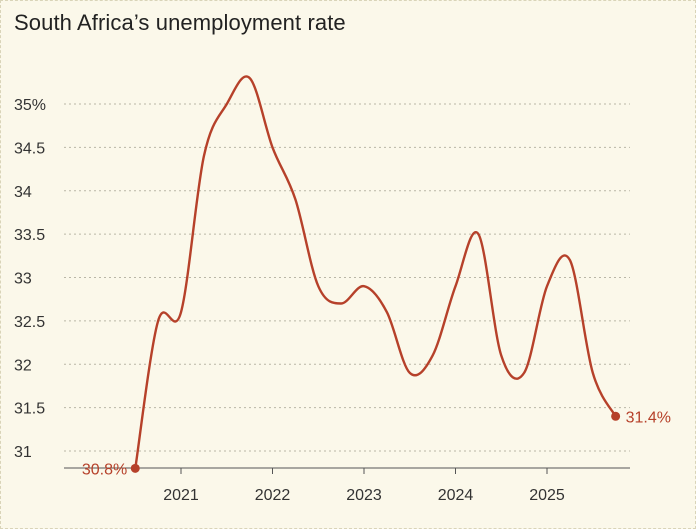 The width and height of the screenshot is (696, 529). Describe the element at coordinates (23, 192) in the screenshot. I see `y-tick-label: 34` at that location.